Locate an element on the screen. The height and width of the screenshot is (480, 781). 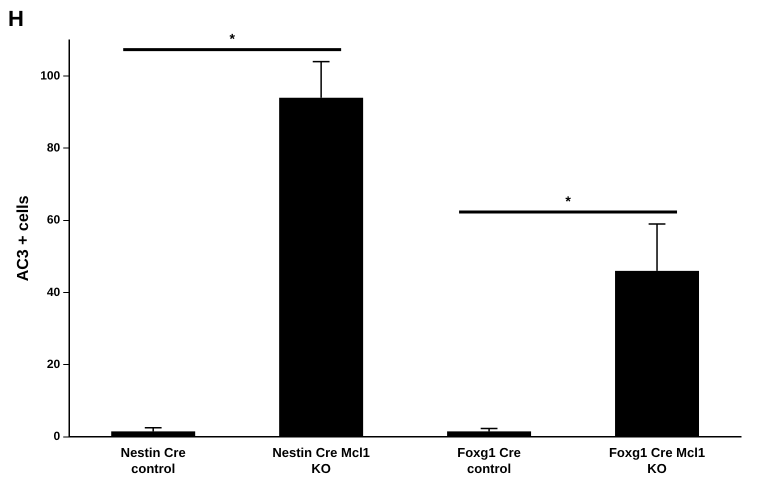
y-tick-label: 80 is located at coordinates (53, 147).